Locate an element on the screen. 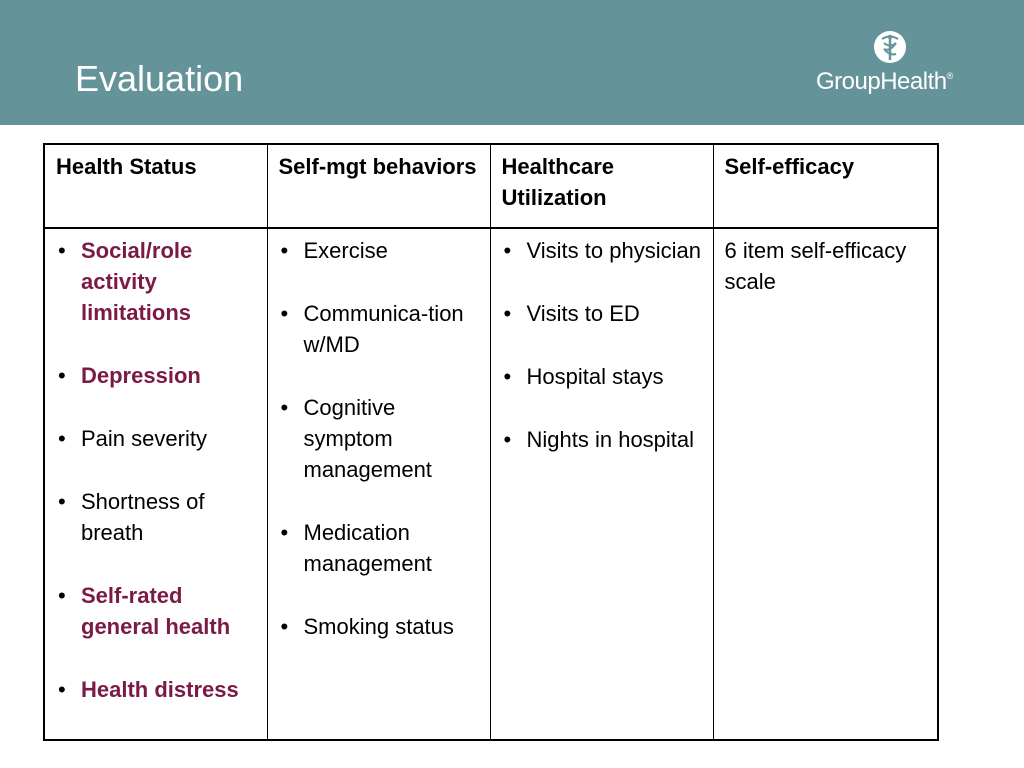 This screenshot has width=1024, height=768. header-self-mgt-behaviors: Self-mgt behaviors is located at coordinates (378, 186).